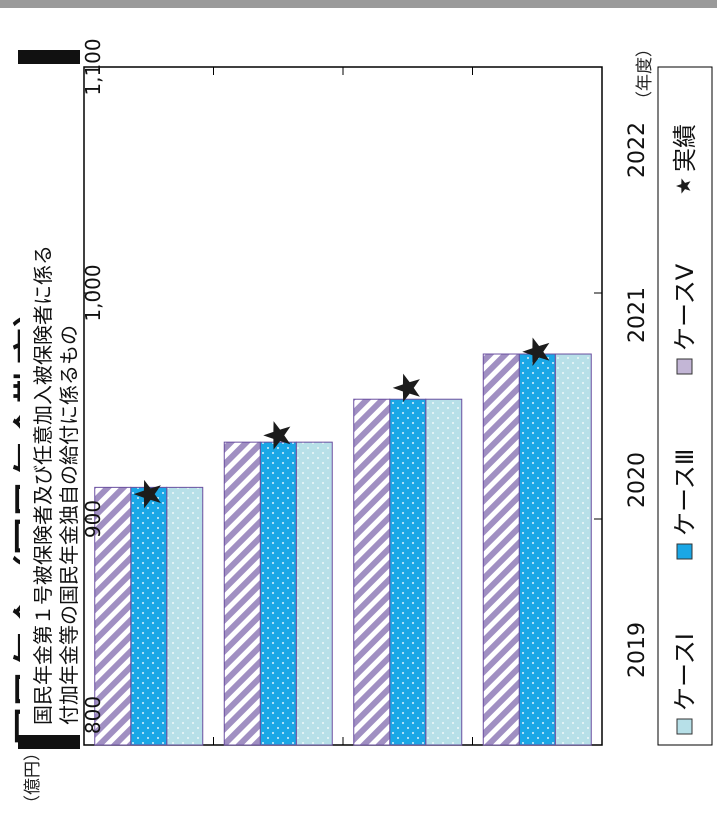  What do you see at coordinates (93, 519) in the screenshot?
I see `y-tick-label: 900` at bounding box center [93, 519].